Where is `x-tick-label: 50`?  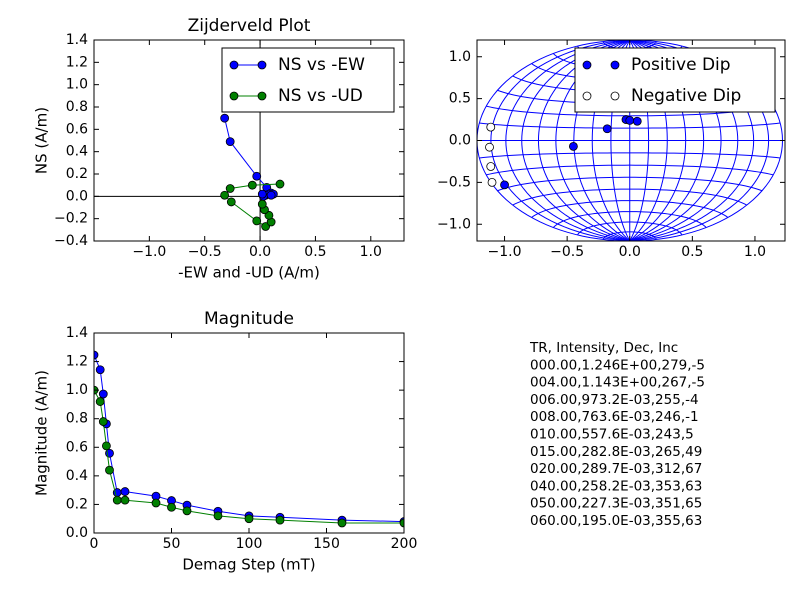
x-tick-label: 50 is located at coordinates (172, 544).